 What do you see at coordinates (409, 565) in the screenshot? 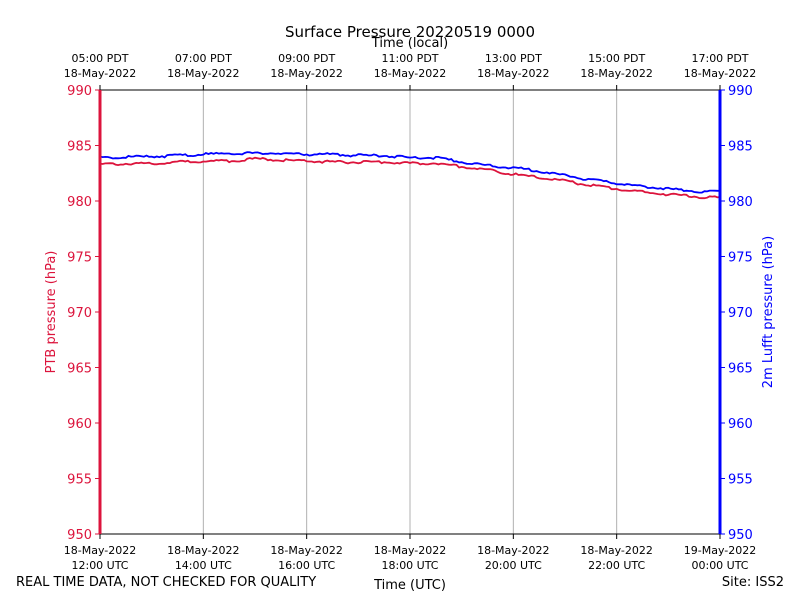
I see `x-bottom-tick-time: 18:00 UTC` at bounding box center [409, 565].